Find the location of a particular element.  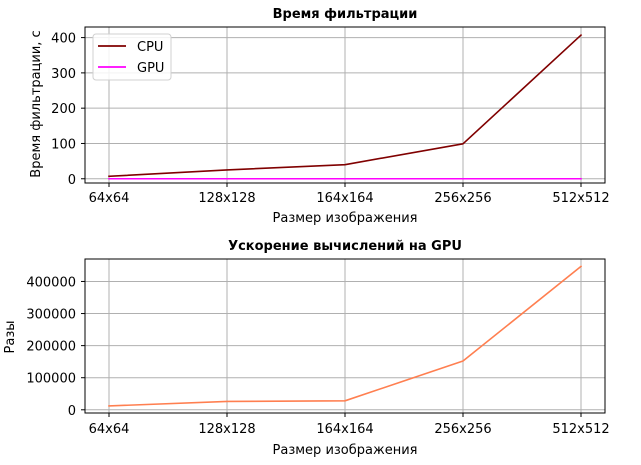

chart-2-title: Ускорение вычислений на GPU is located at coordinates (345, 246).